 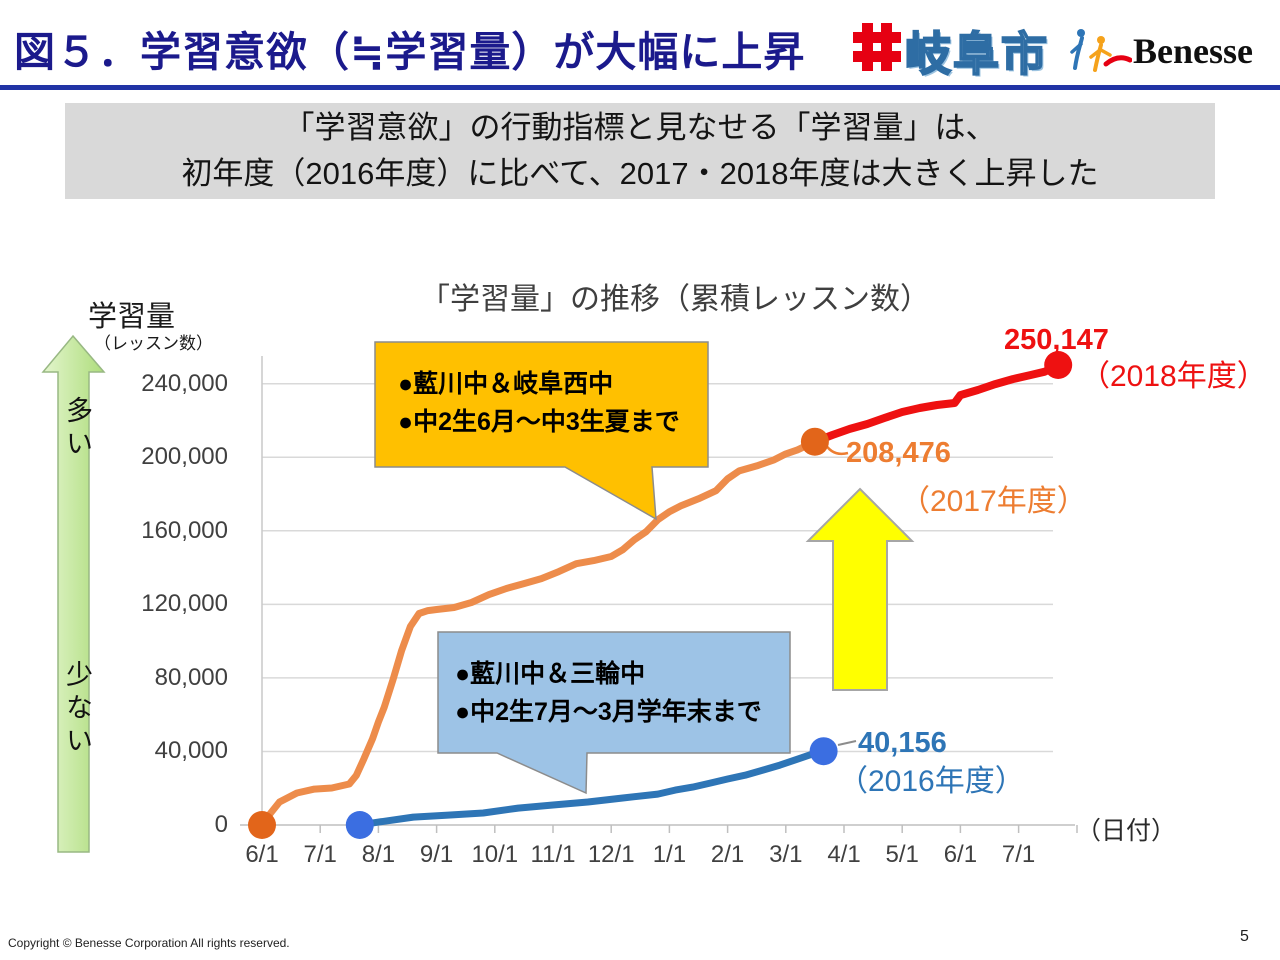 What do you see at coordinates (410, 52) in the screenshot?
I see `page-title: 図５．学習意欲（≒学習量）が大幅に上昇` at bounding box center [410, 52].